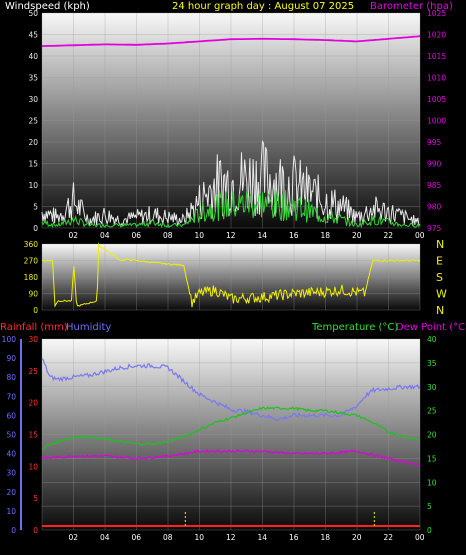  What do you see at coordinates (231, 428) in the screenshot?
I see `temperature-line` at bounding box center [231, 428].